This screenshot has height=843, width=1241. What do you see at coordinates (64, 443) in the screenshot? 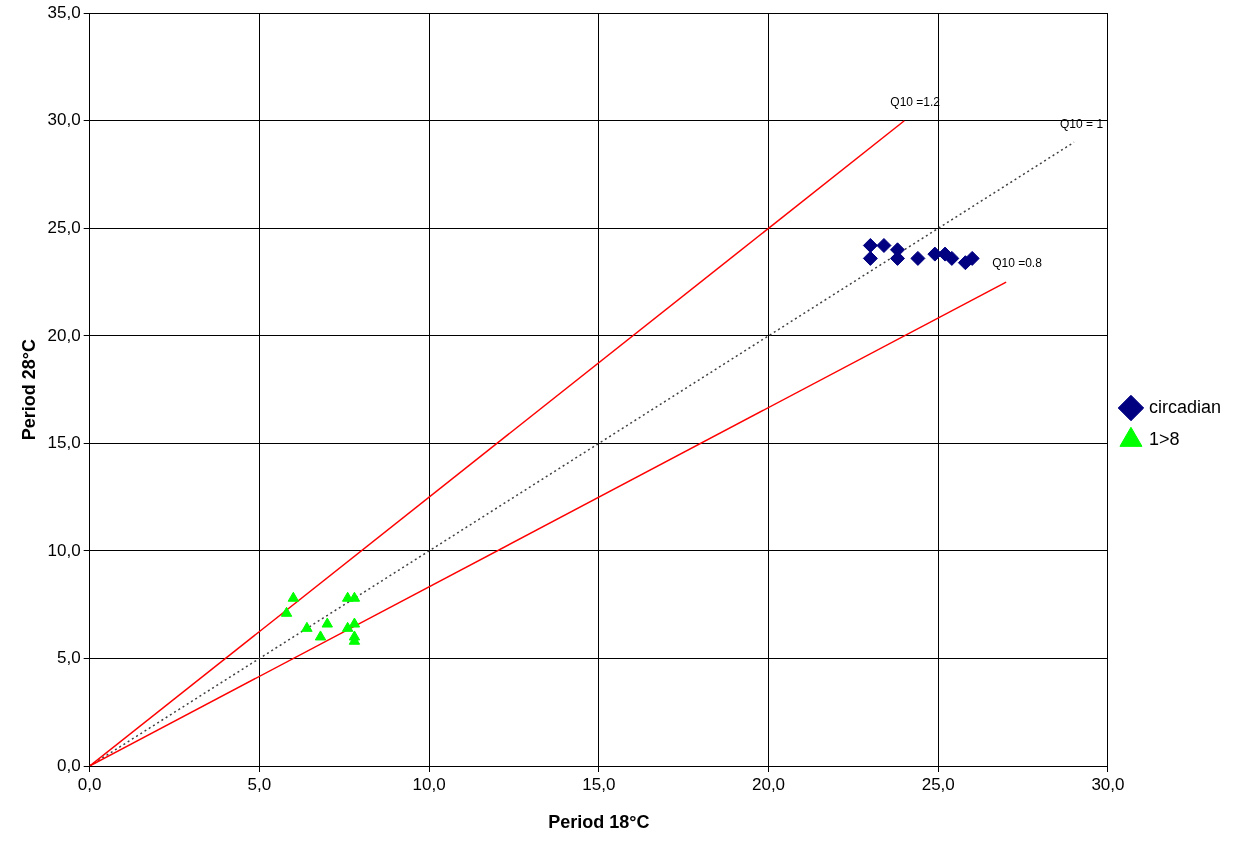
I see `y-tick-label: 15,0` at bounding box center [64, 443].